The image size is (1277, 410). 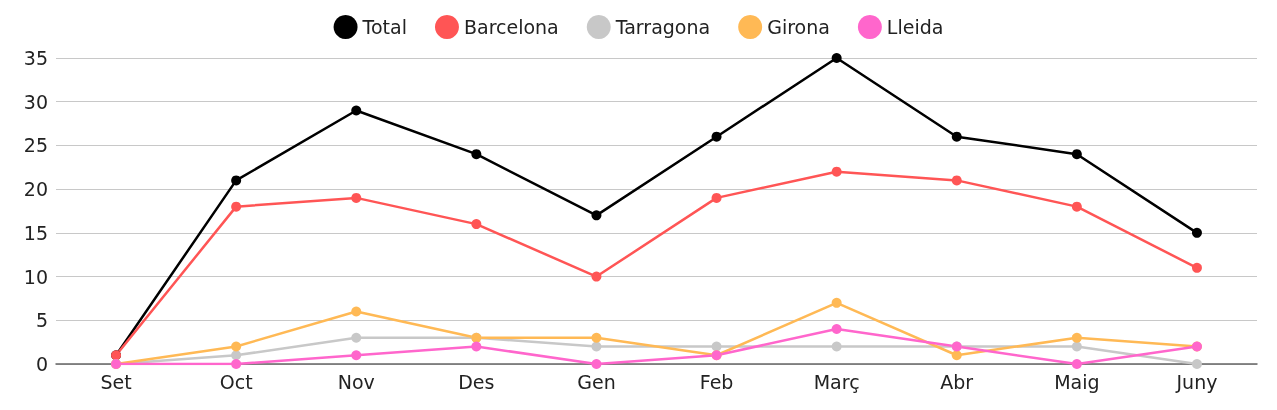 I want to click on y-tick-label: 30, so click(x=35, y=101).